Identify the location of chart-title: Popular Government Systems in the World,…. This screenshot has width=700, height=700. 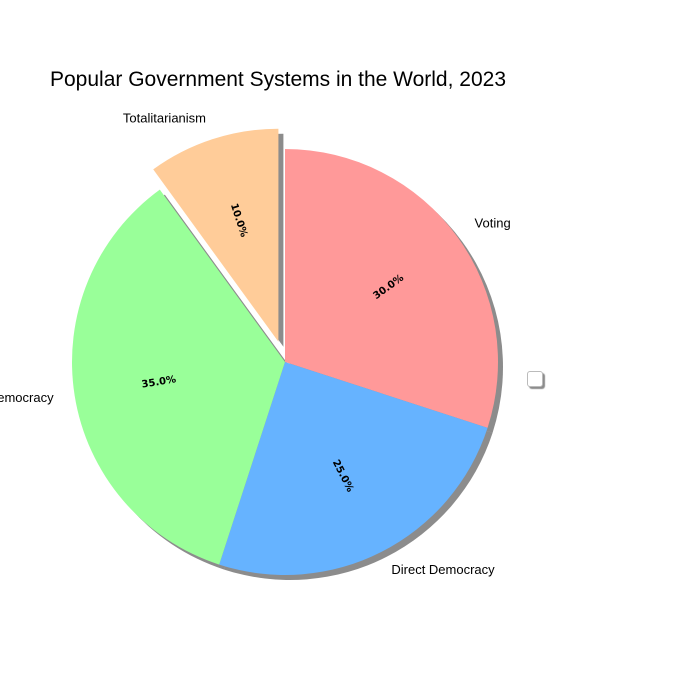
(278, 79).